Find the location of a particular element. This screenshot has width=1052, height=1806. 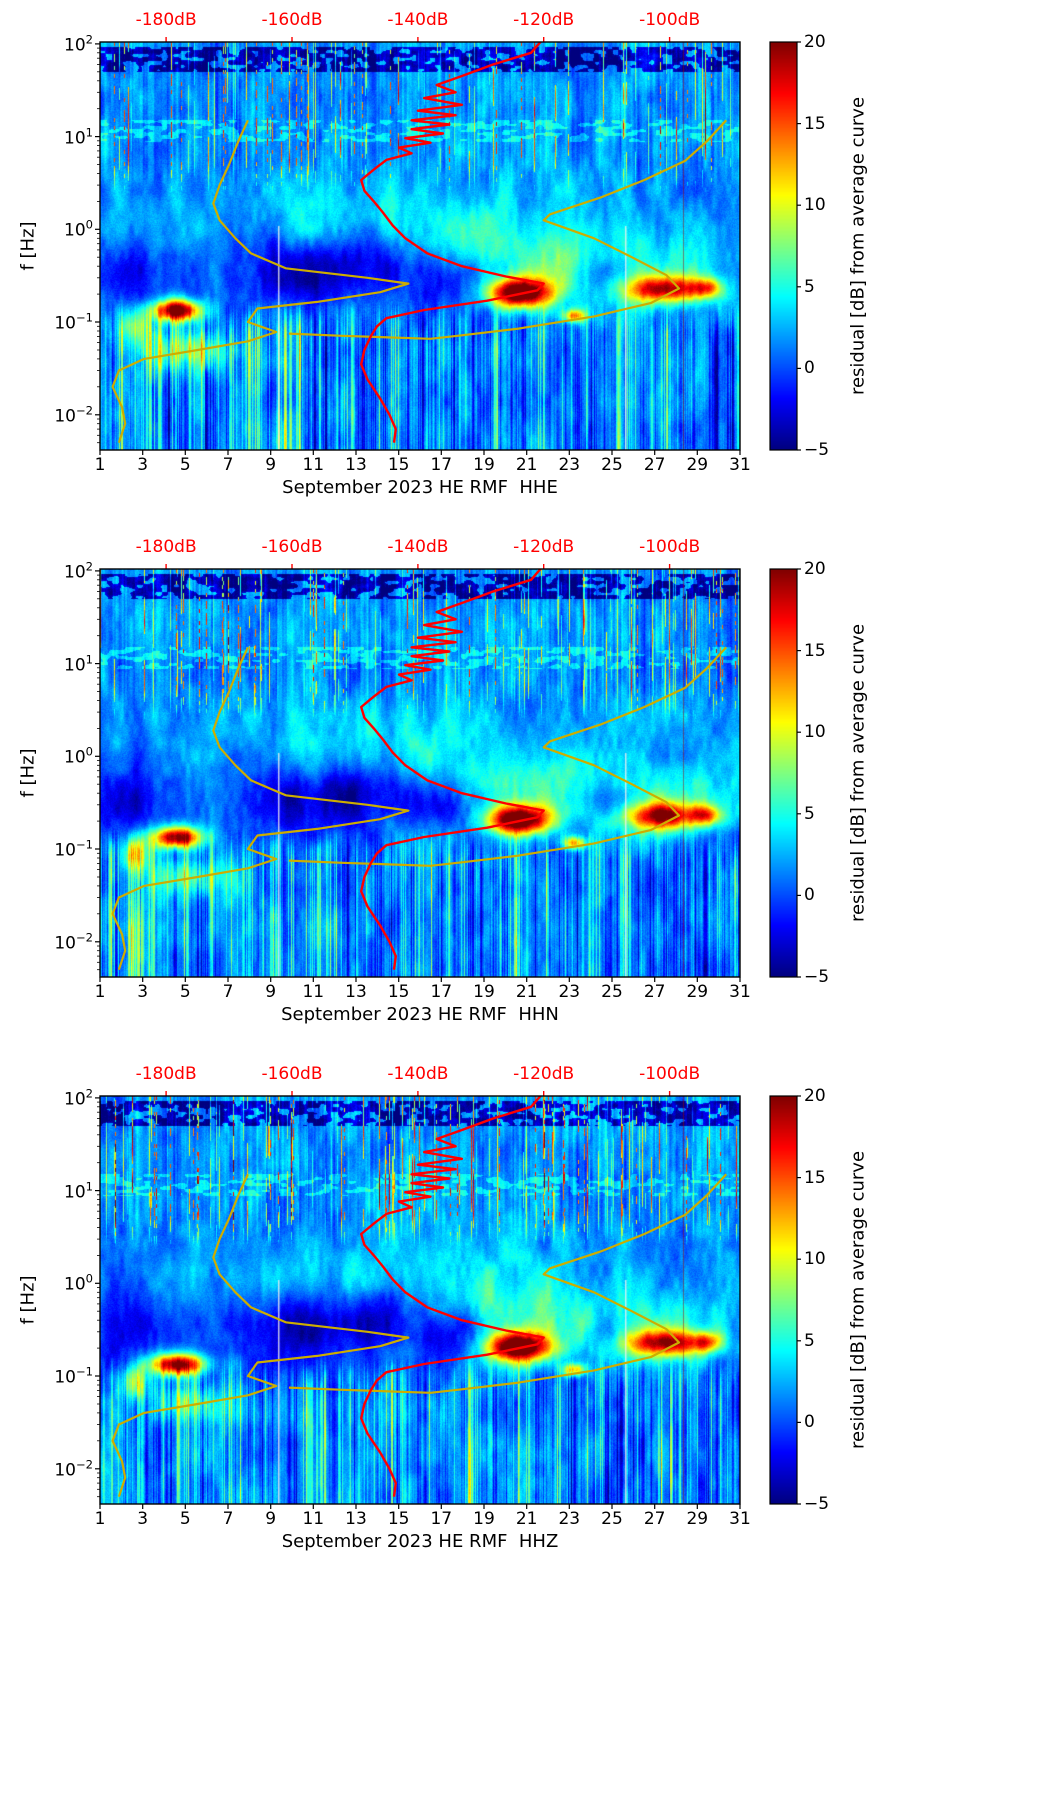

x-tick-label: 7 is located at coordinates (228, 465).